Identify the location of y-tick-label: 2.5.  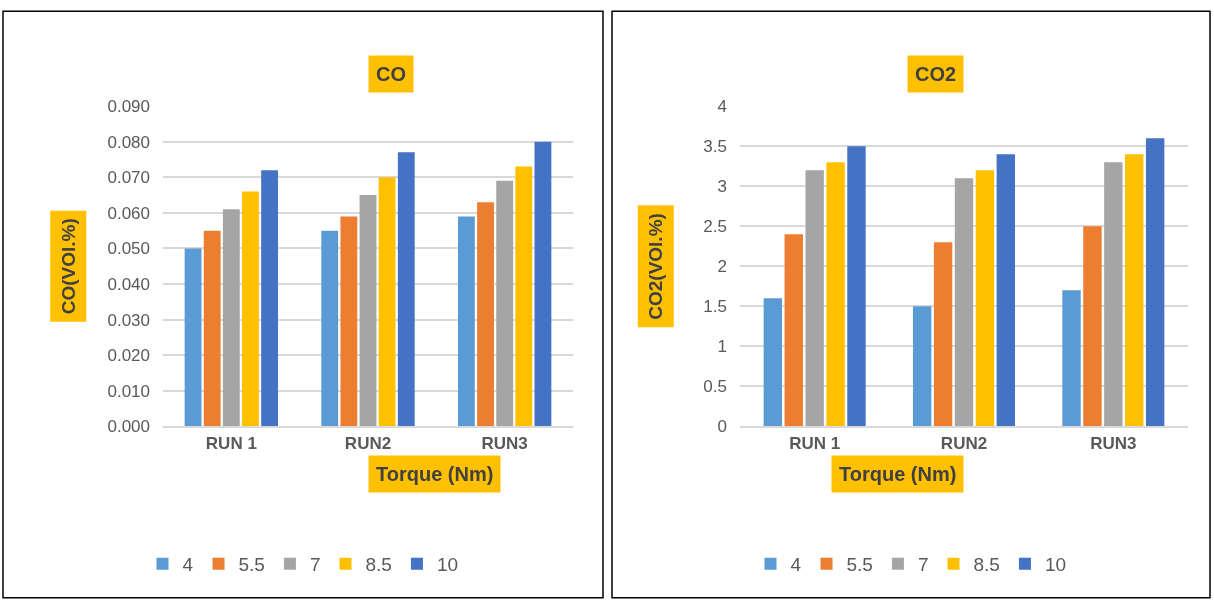
(715, 227).